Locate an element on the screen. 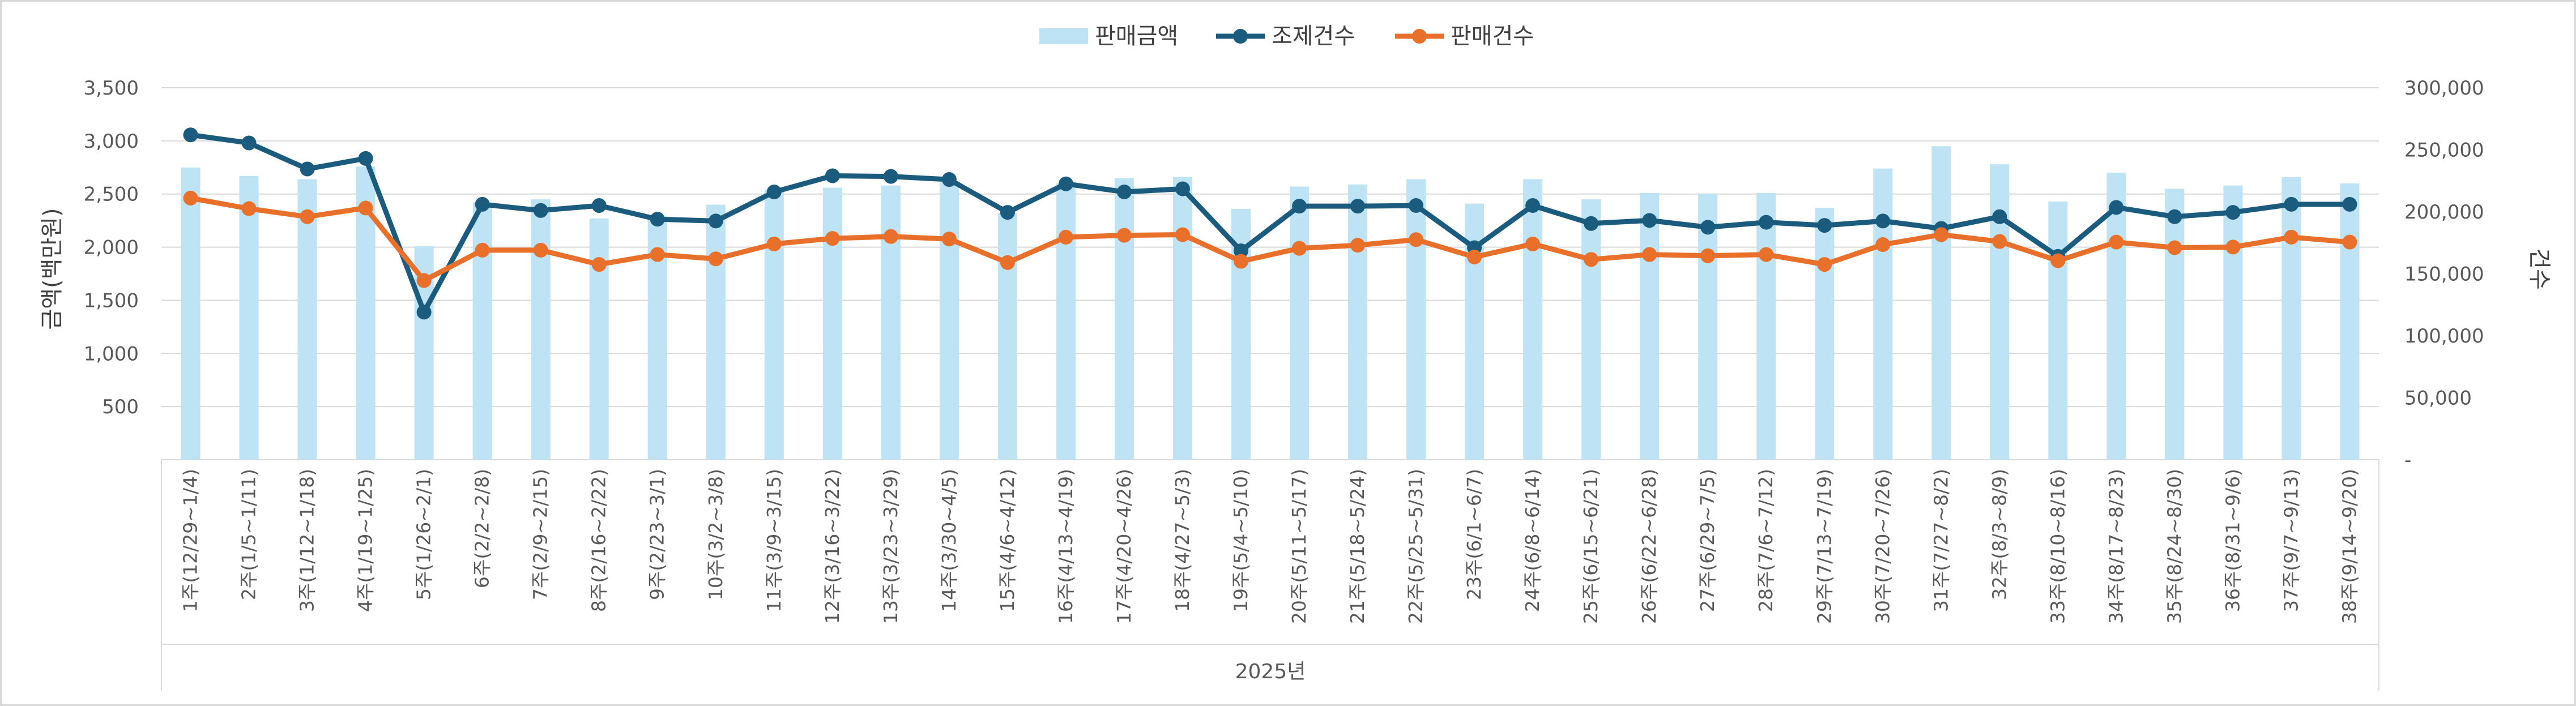 This screenshot has height=706, width=2576. x-category-label: 19주(5/4~5/10) is located at coordinates (1241, 540).